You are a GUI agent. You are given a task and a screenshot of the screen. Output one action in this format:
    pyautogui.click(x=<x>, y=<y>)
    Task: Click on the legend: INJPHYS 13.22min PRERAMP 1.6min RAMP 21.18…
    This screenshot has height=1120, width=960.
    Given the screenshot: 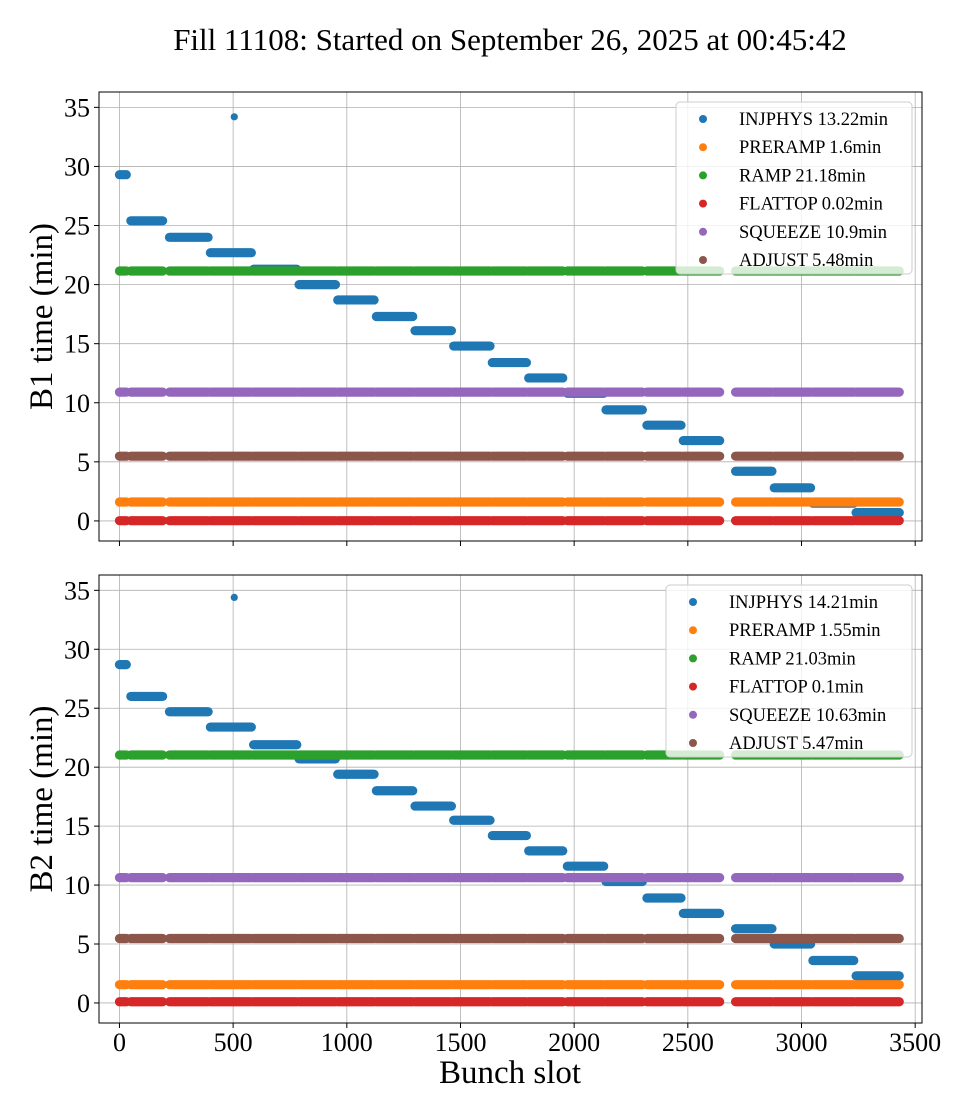 What is the action you would take?
    pyautogui.click(x=794, y=188)
    